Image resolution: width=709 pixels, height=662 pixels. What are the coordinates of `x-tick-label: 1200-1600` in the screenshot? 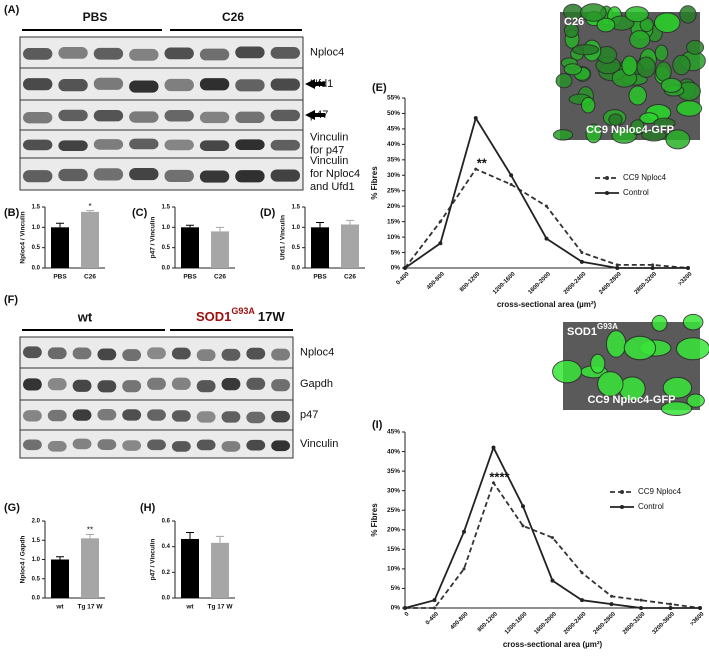 It's located at (516, 623).